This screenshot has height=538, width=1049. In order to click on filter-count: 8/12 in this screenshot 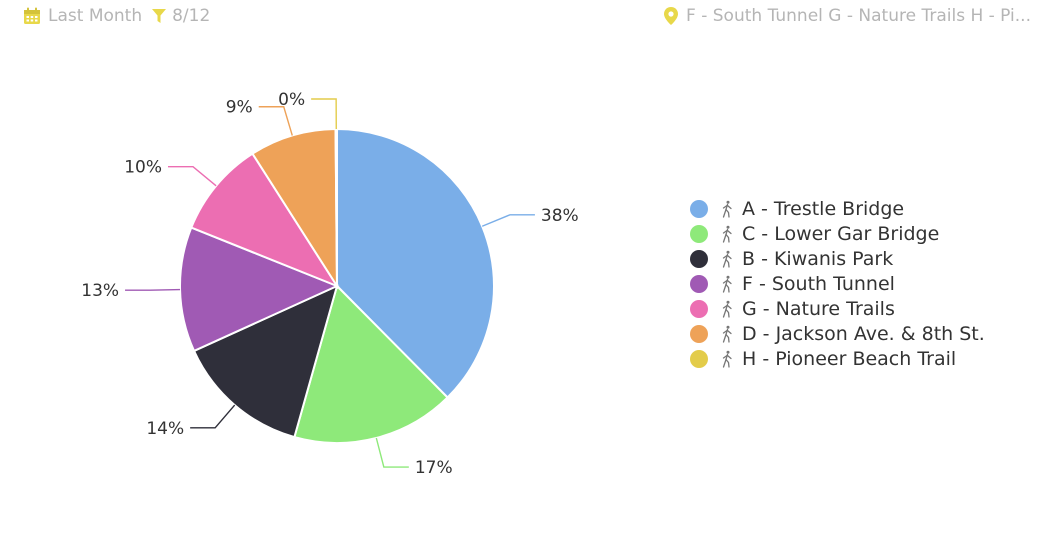, I will do `click(191, 16)`.